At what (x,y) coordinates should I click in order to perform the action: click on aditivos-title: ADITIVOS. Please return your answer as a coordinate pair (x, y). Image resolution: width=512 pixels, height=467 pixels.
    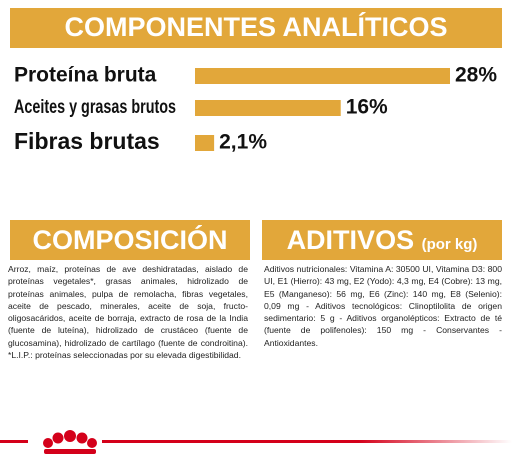
    Looking at the image, I should click on (350, 240).